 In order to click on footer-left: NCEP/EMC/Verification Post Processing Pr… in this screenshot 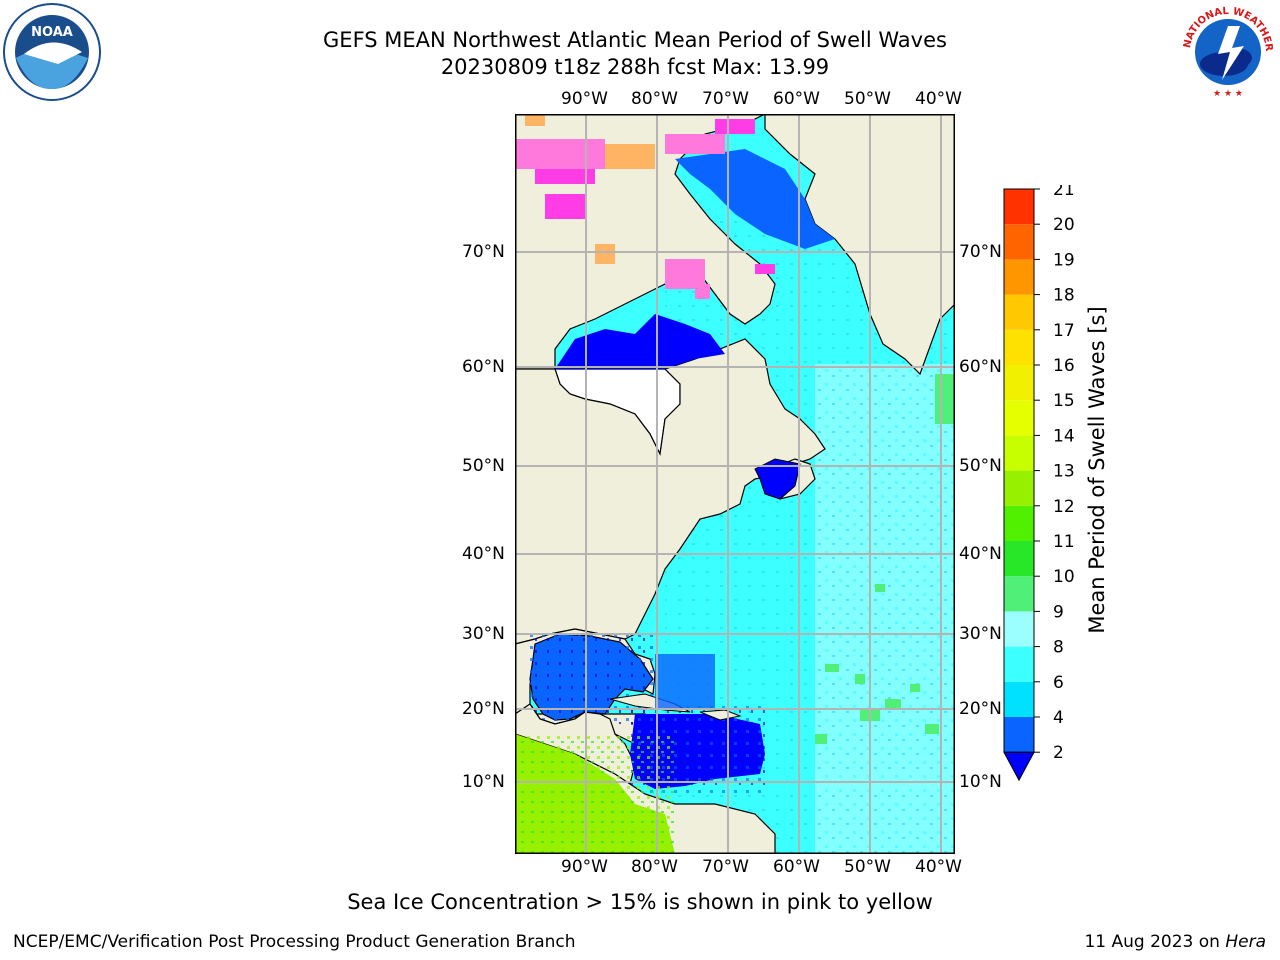, I will do `click(294, 942)`.